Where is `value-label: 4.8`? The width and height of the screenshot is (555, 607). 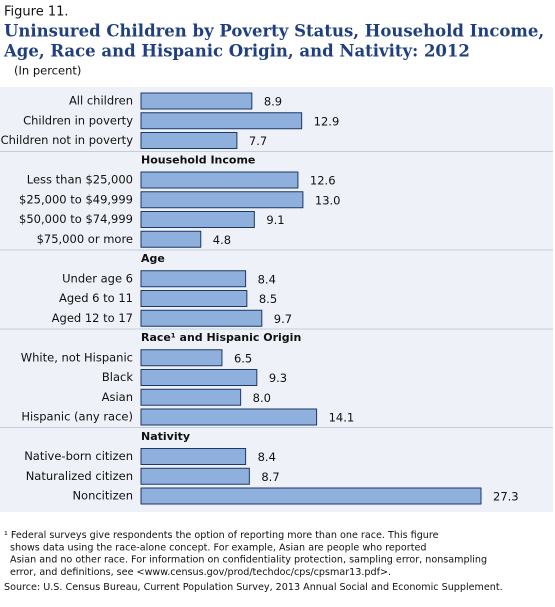 value-label: 4.8 is located at coordinates (222, 240).